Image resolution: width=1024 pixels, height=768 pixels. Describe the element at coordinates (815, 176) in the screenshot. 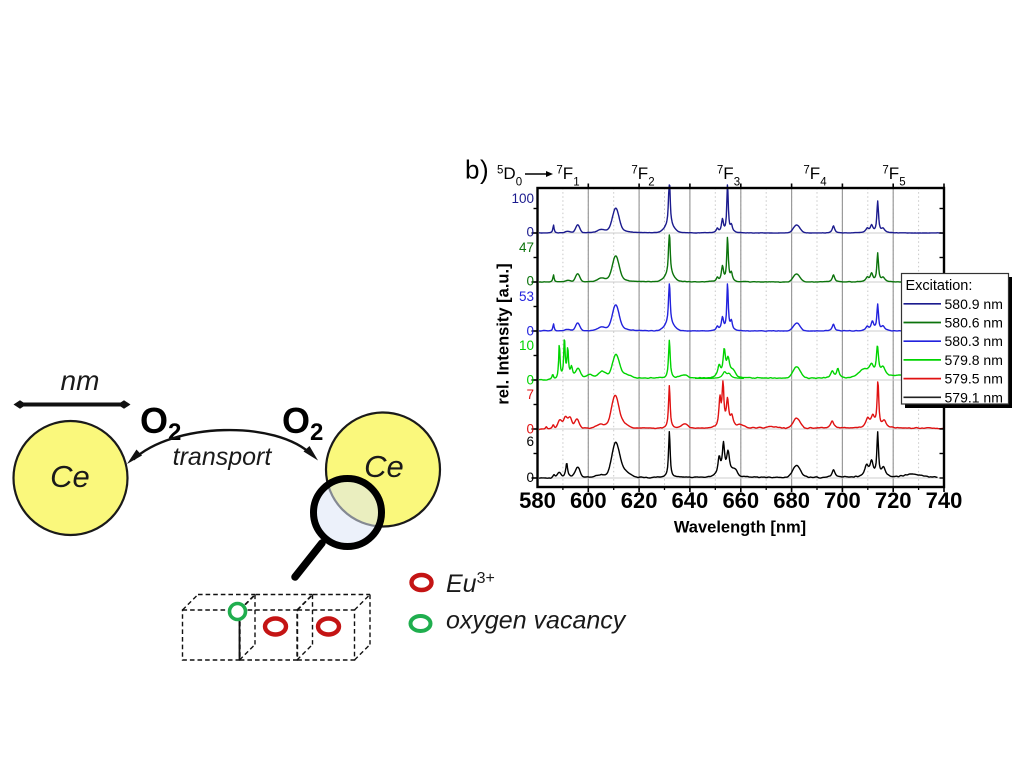

I see `svg-text: 7F4` at that location.